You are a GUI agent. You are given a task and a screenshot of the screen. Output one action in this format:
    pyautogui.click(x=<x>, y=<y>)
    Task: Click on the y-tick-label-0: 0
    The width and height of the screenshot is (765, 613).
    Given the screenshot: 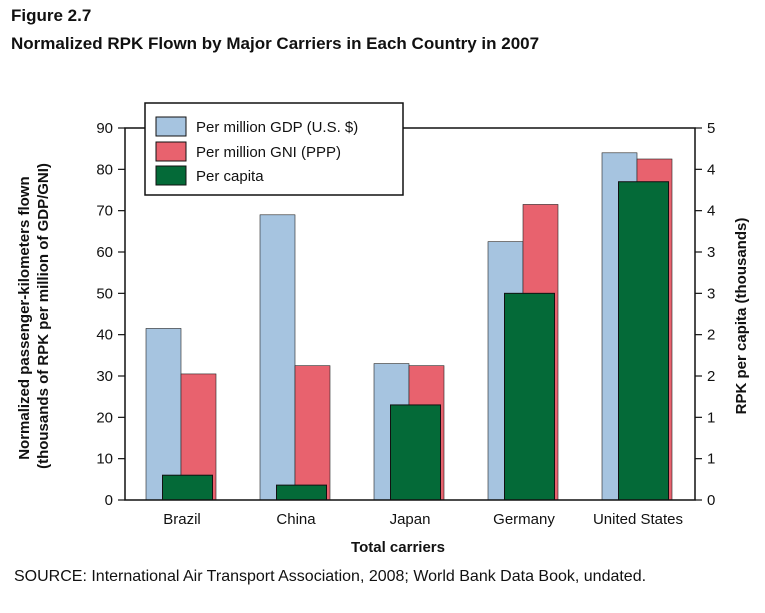 What is the action you would take?
    pyautogui.click(x=109, y=500)
    